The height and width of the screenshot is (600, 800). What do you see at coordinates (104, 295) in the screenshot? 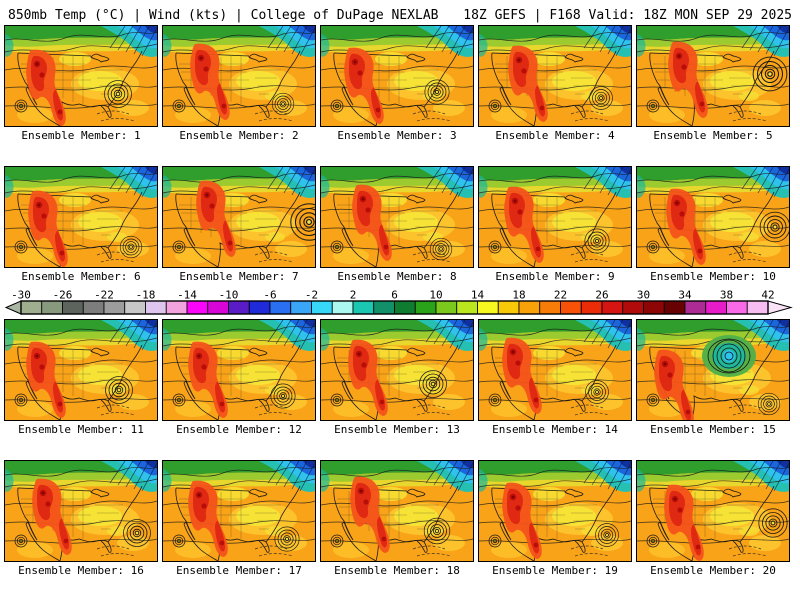
I see `colorbar-tick-label: -22` at bounding box center [104, 295].